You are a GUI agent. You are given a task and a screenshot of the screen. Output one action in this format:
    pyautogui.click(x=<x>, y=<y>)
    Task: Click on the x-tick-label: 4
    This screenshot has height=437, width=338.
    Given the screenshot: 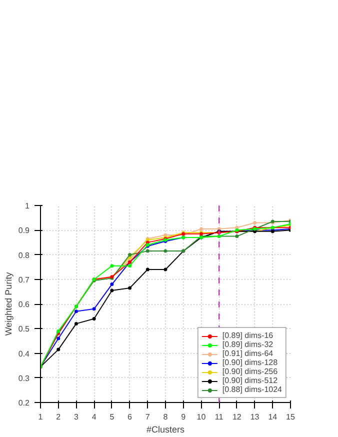 What is the action you would take?
    pyautogui.click(x=94, y=417)
    